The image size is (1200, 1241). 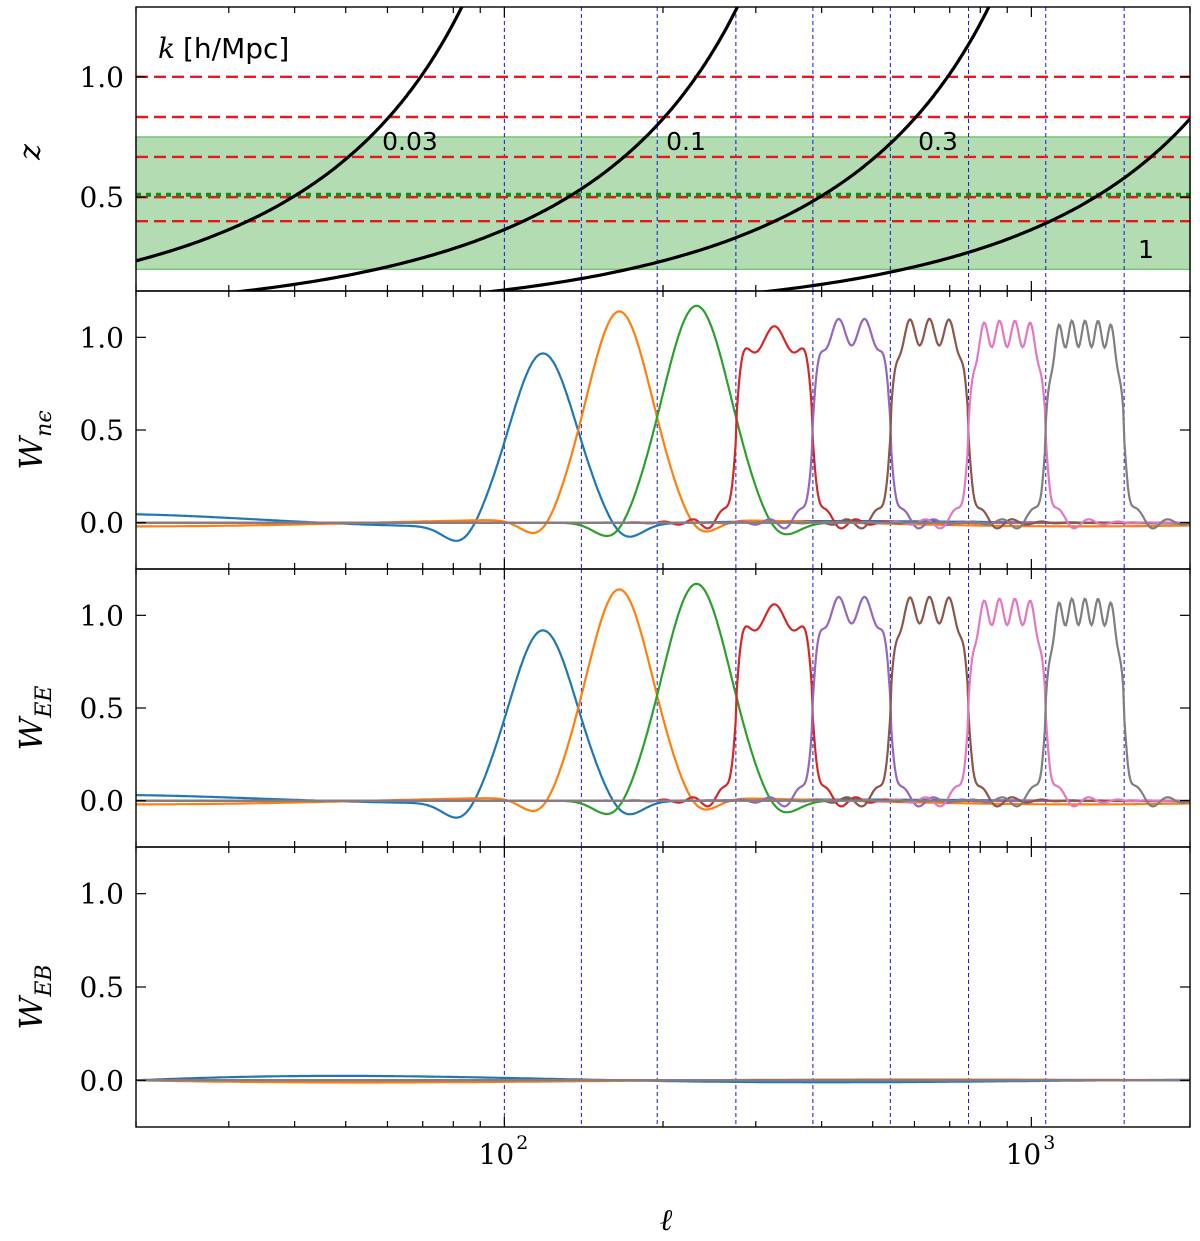 I want to click on k-curve-label: 0.1, so click(x=686, y=141).